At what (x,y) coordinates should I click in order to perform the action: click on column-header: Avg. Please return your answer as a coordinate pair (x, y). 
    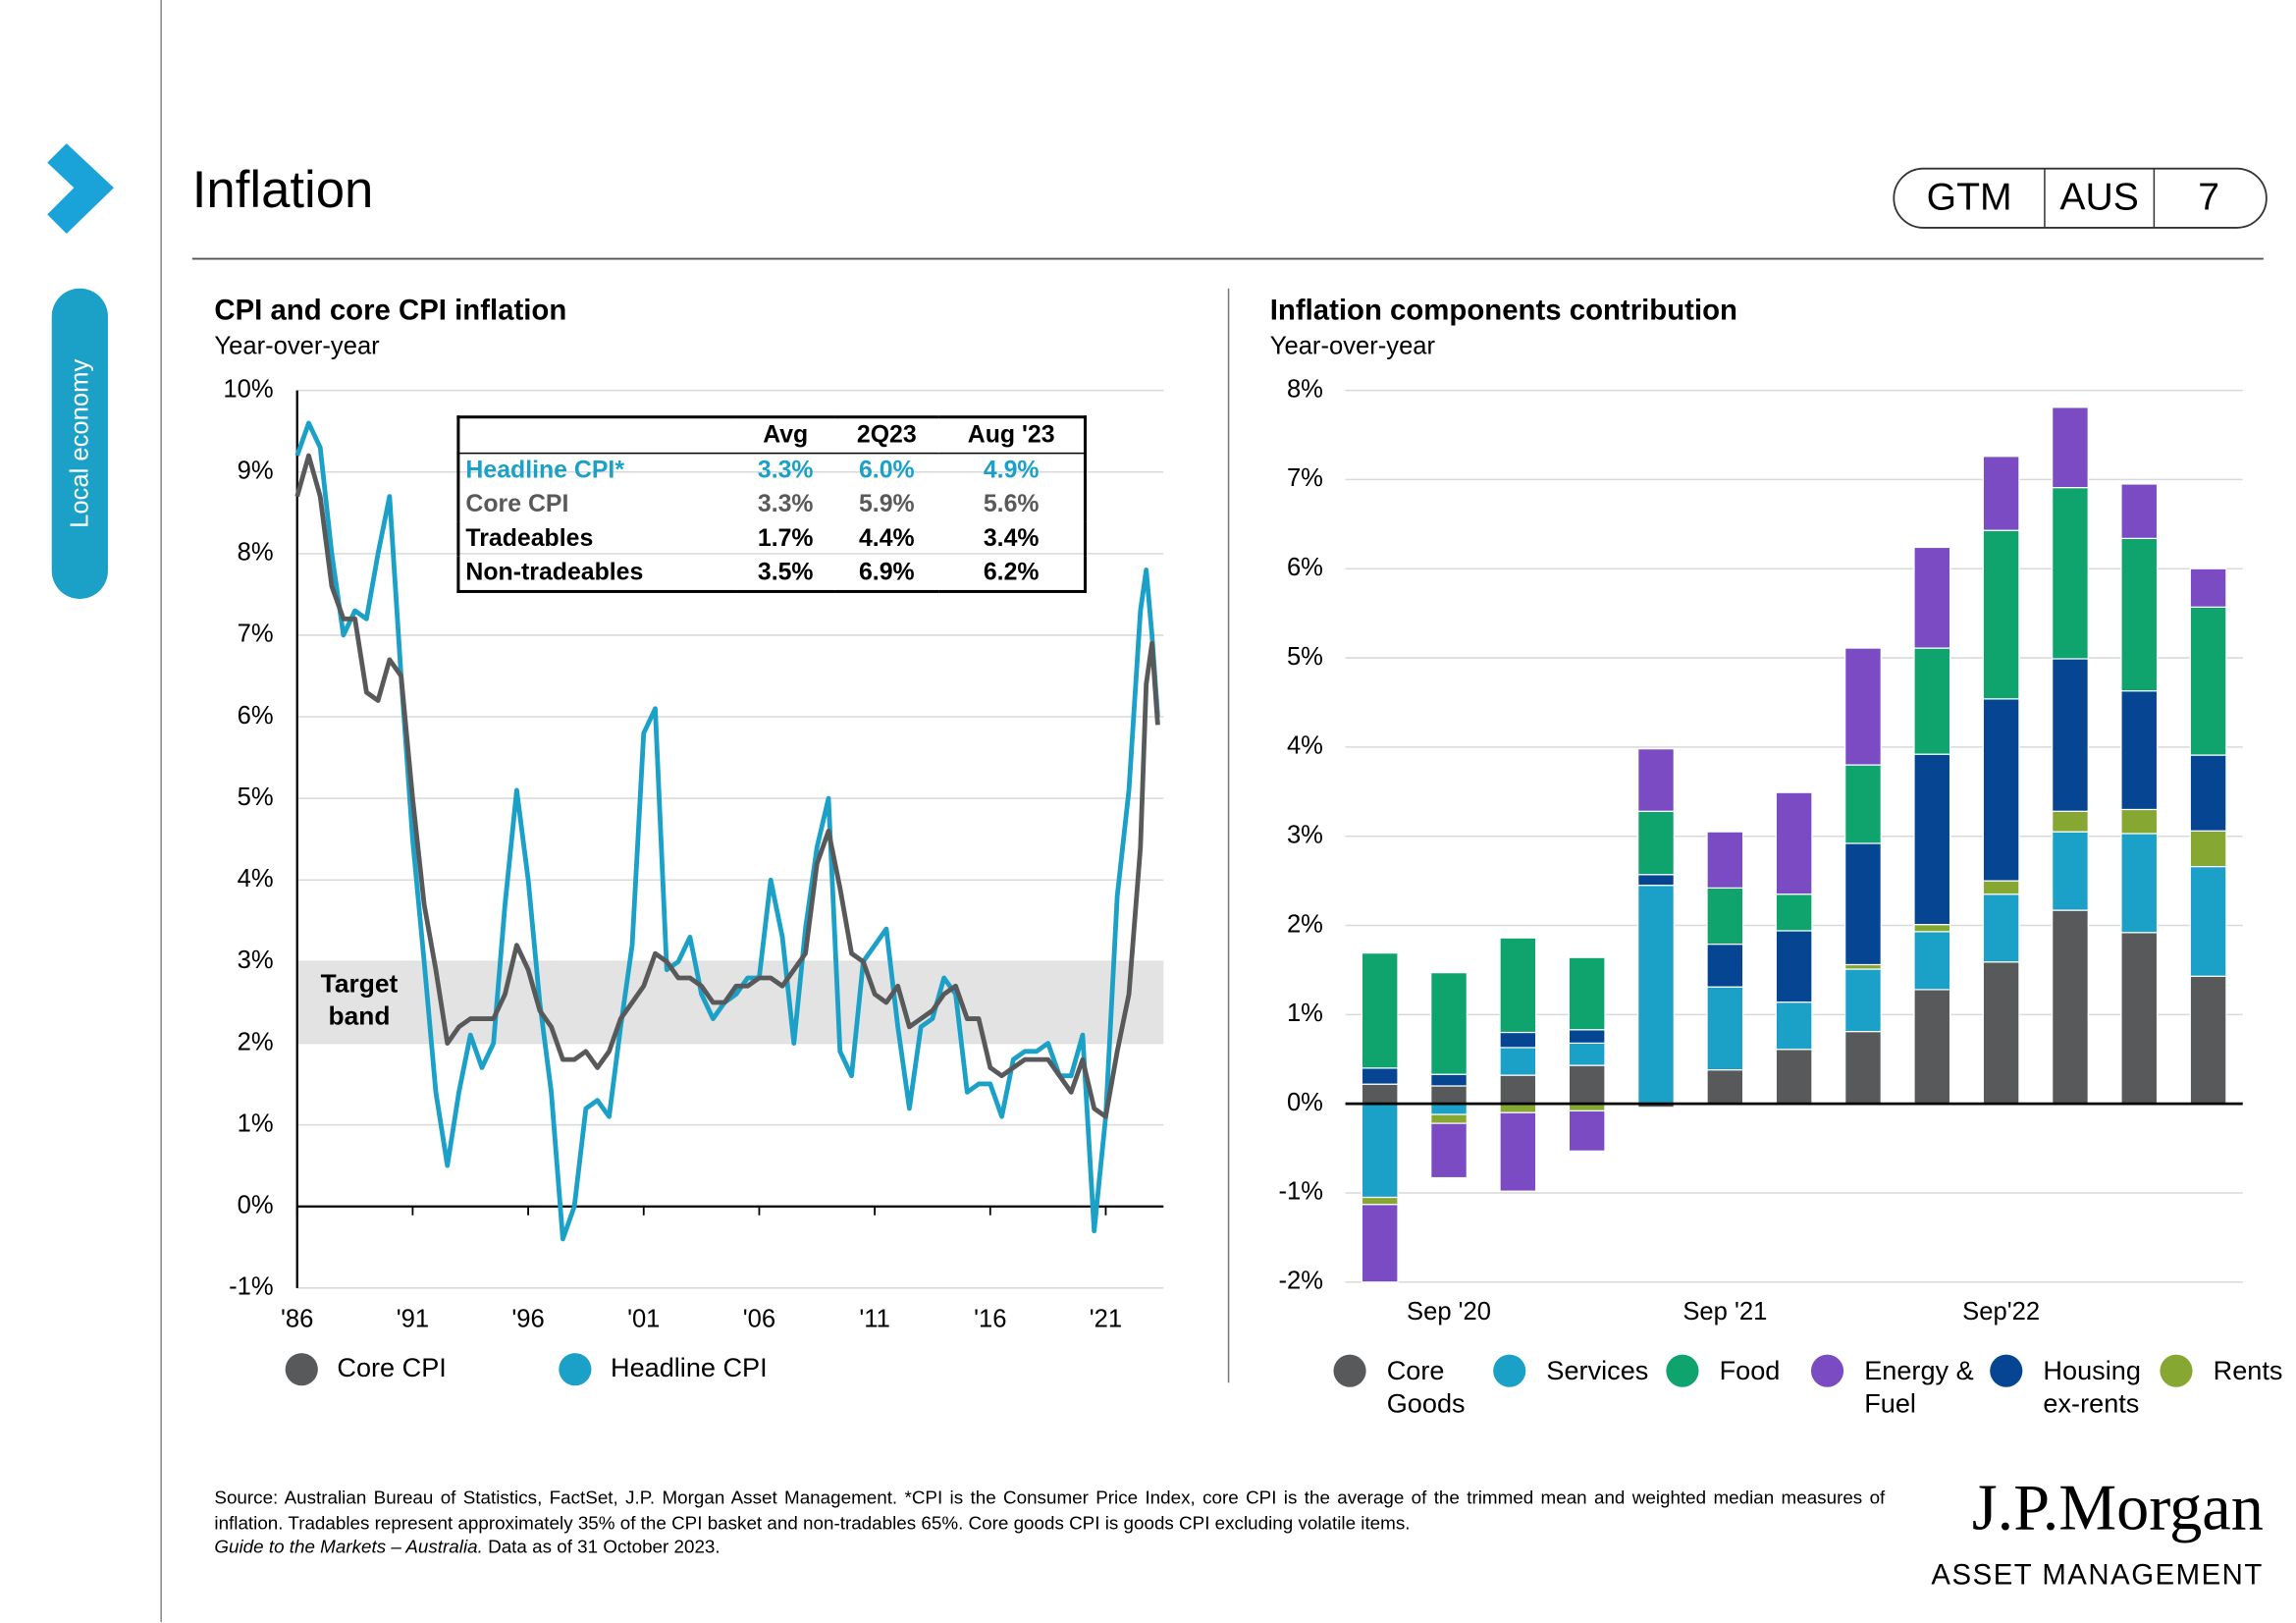
    Looking at the image, I should click on (785, 436).